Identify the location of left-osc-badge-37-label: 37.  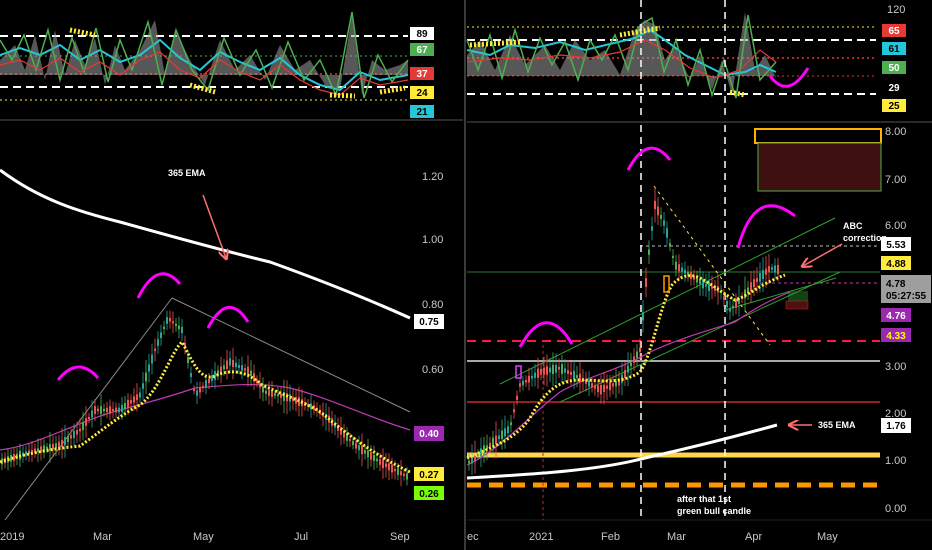
(422, 74).